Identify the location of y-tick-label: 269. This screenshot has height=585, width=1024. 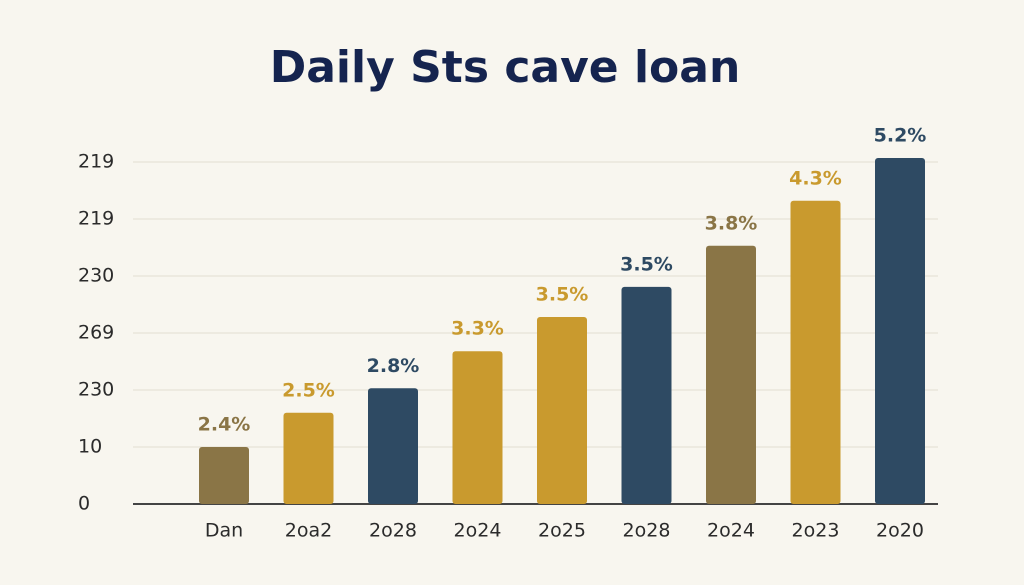
(96, 333).